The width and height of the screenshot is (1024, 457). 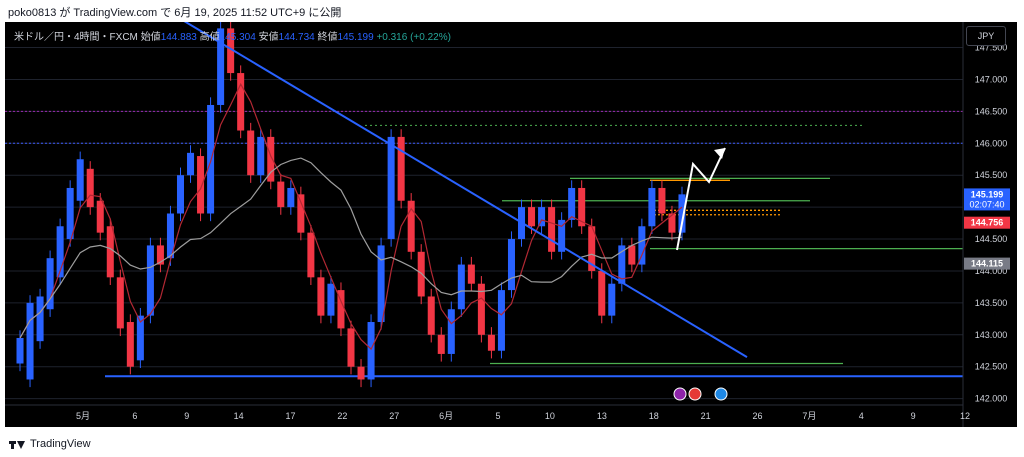 I want to click on projection-arrow, so click(x=701, y=199).